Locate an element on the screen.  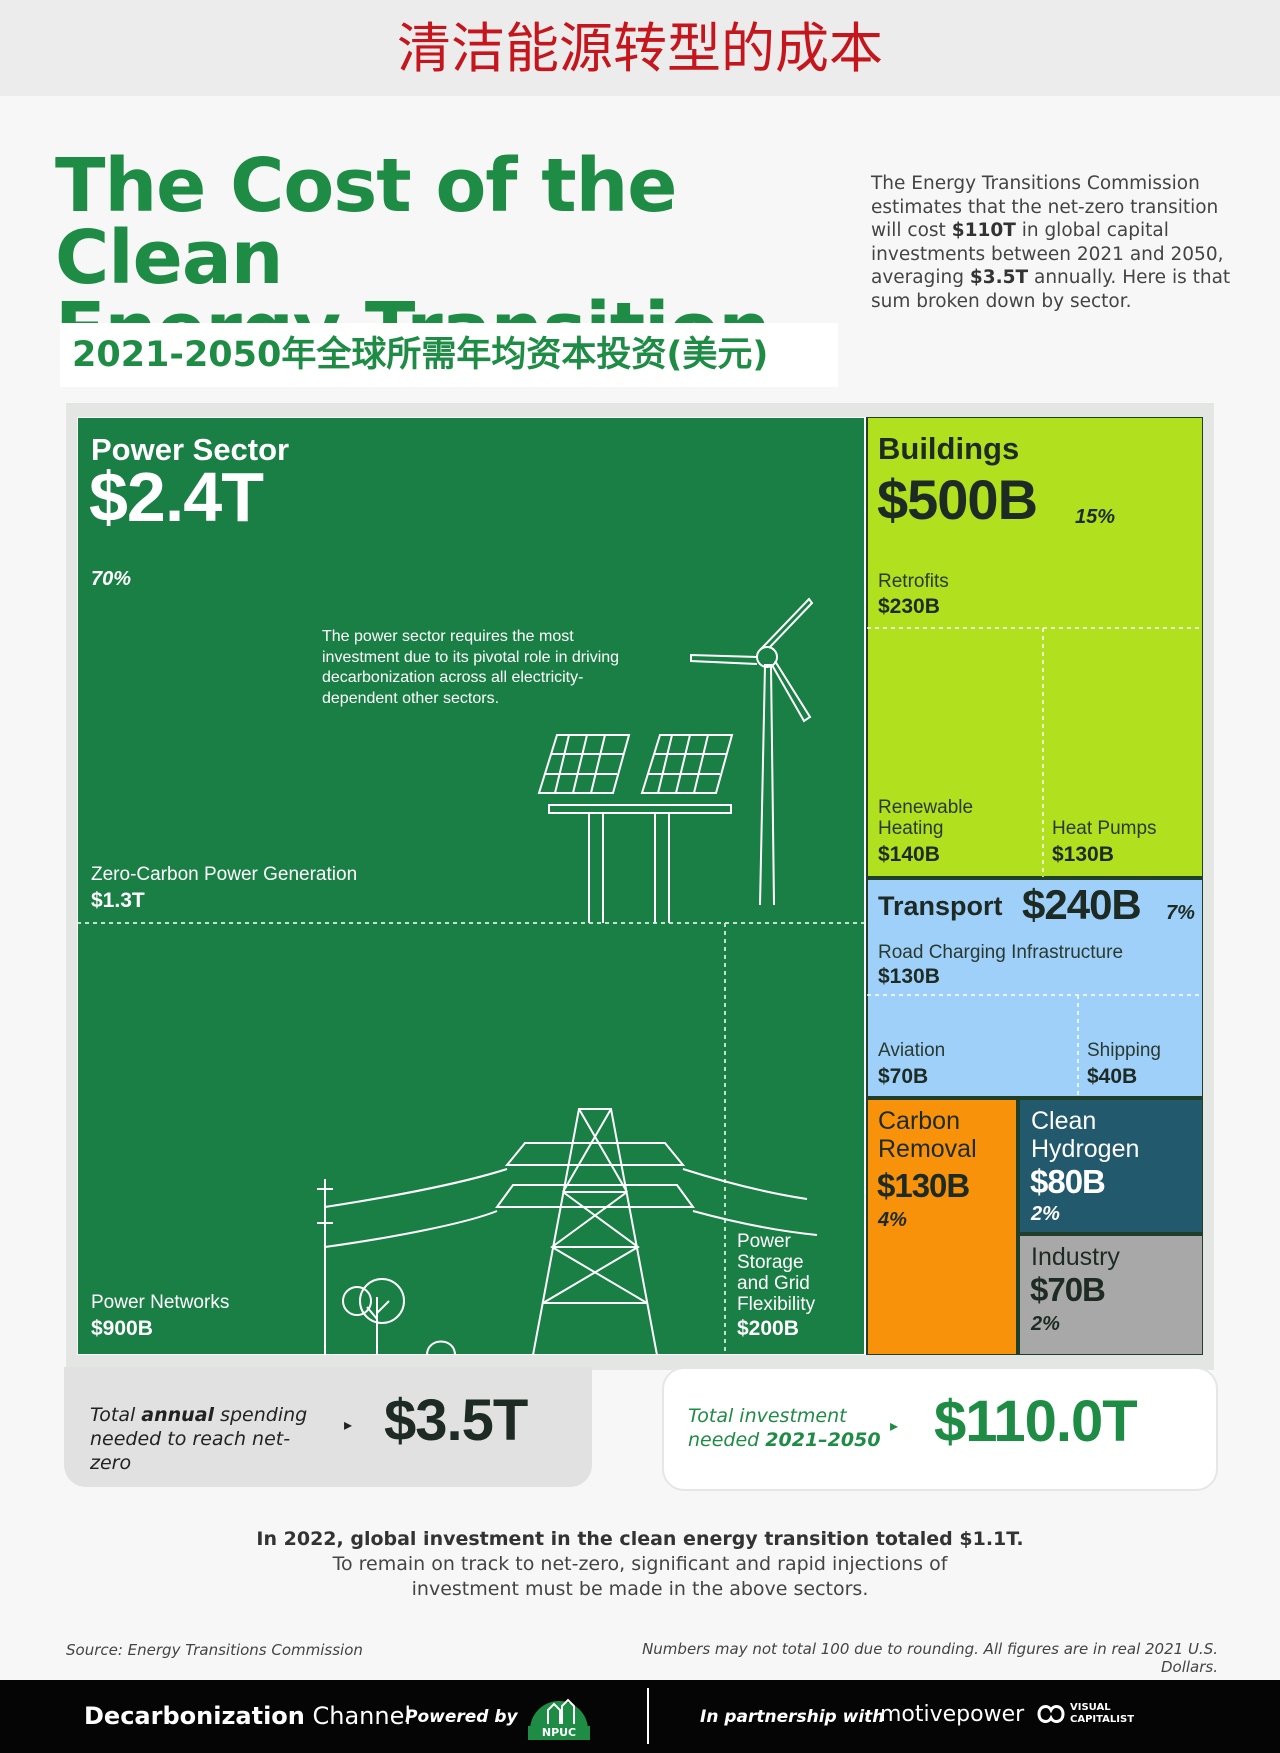
intro-annual: $3.5T is located at coordinates (999, 277).